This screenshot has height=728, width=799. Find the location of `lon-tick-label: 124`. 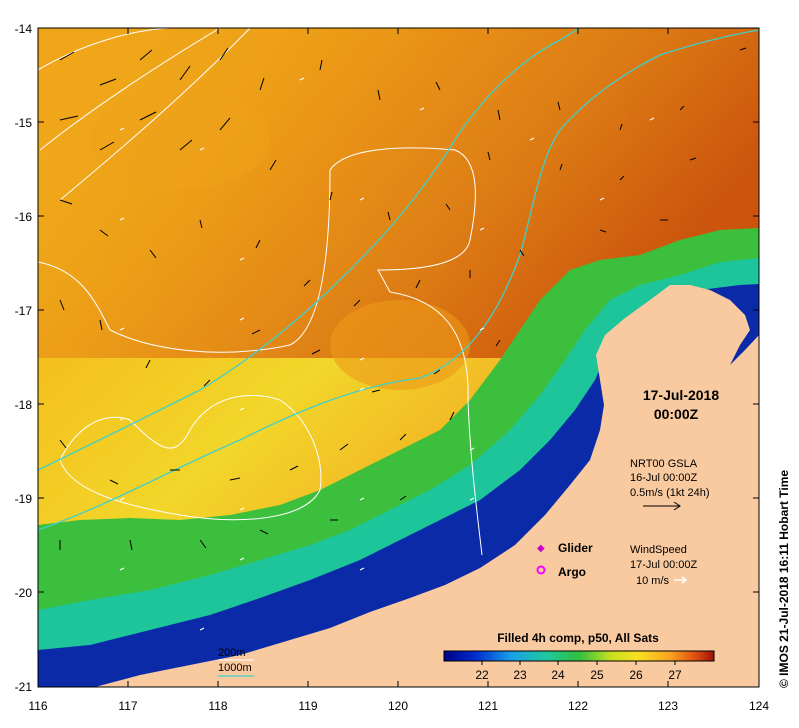

lon-tick-label: 124 is located at coordinates (759, 706).